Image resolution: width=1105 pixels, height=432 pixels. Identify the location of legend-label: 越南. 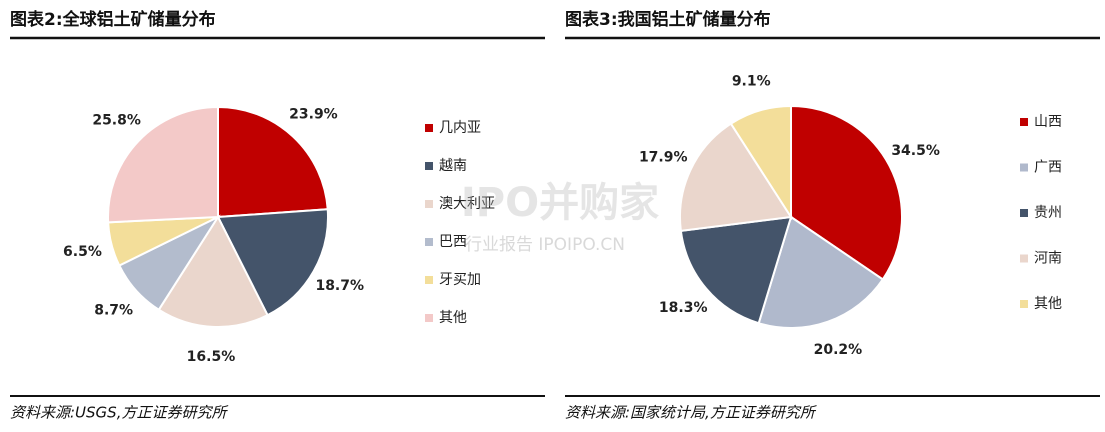
(453, 166).